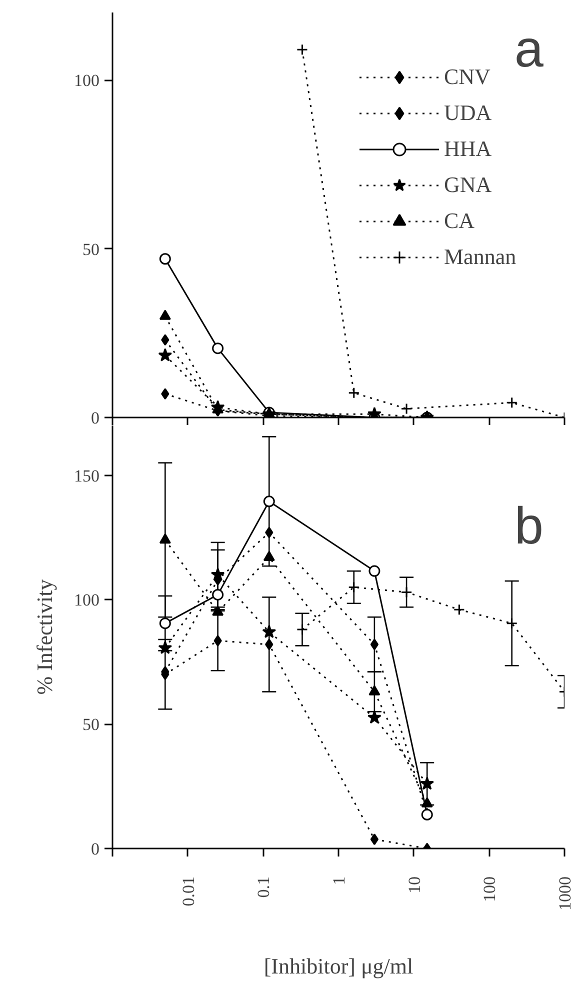 The height and width of the screenshot is (998, 586). What do you see at coordinates (480, 257) in the screenshot?
I see `legend-label: Mannan` at bounding box center [480, 257].